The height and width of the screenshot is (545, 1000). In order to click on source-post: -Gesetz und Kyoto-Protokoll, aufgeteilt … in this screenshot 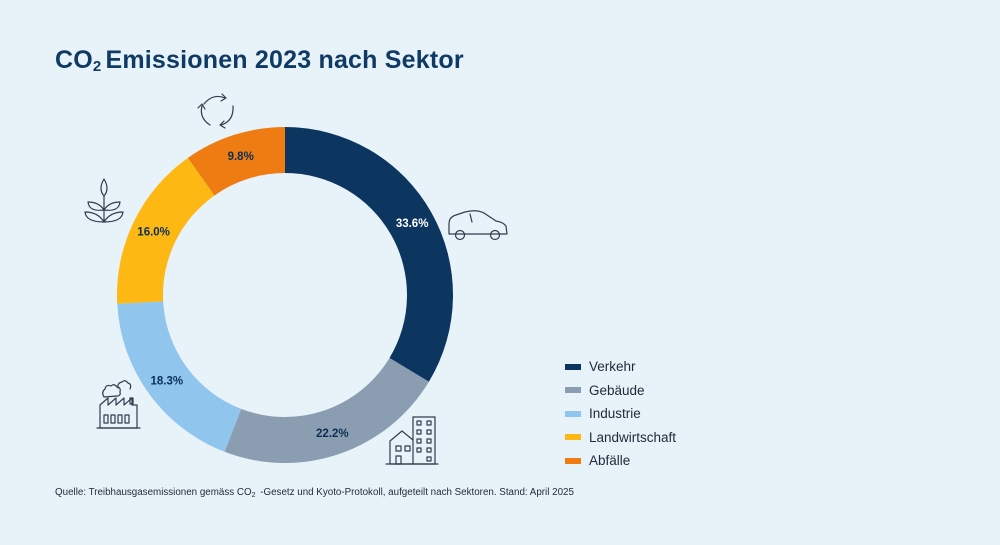, I will do `click(415, 492)`.